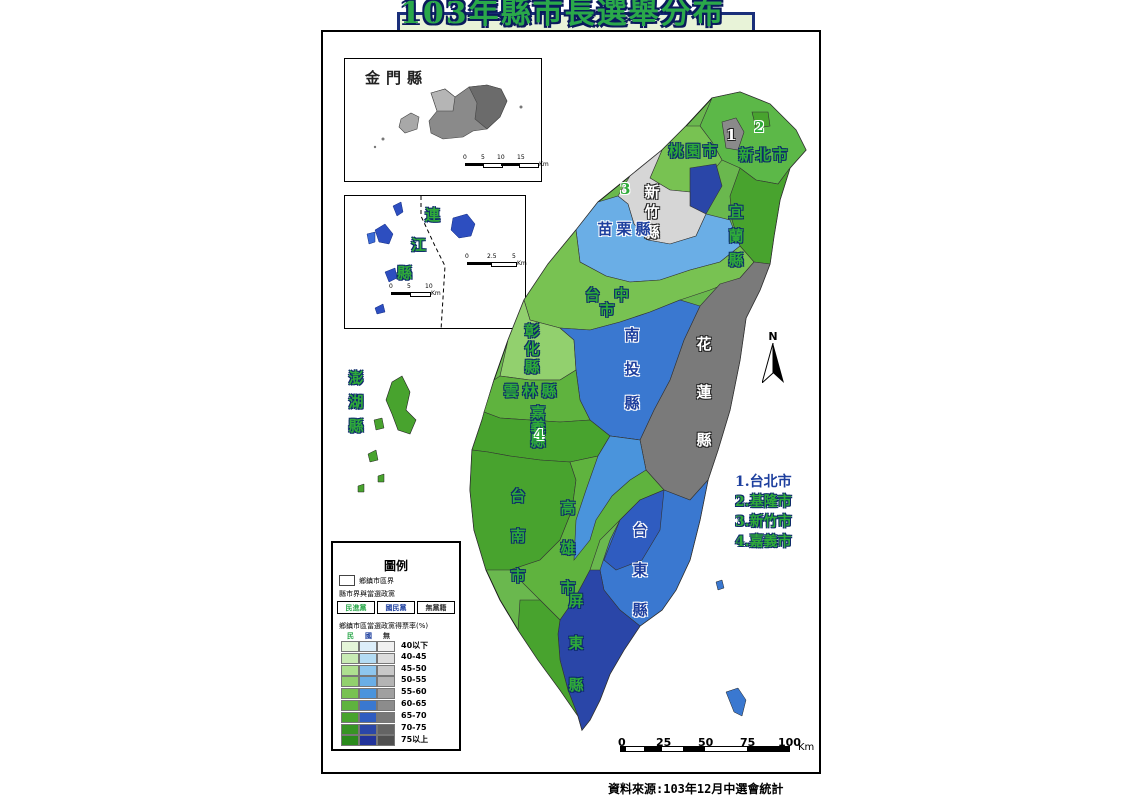  What do you see at coordinates (467, 256) in the screenshot?
I see `lienchiang-scale-top-0: 0` at bounding box center [467, 256].